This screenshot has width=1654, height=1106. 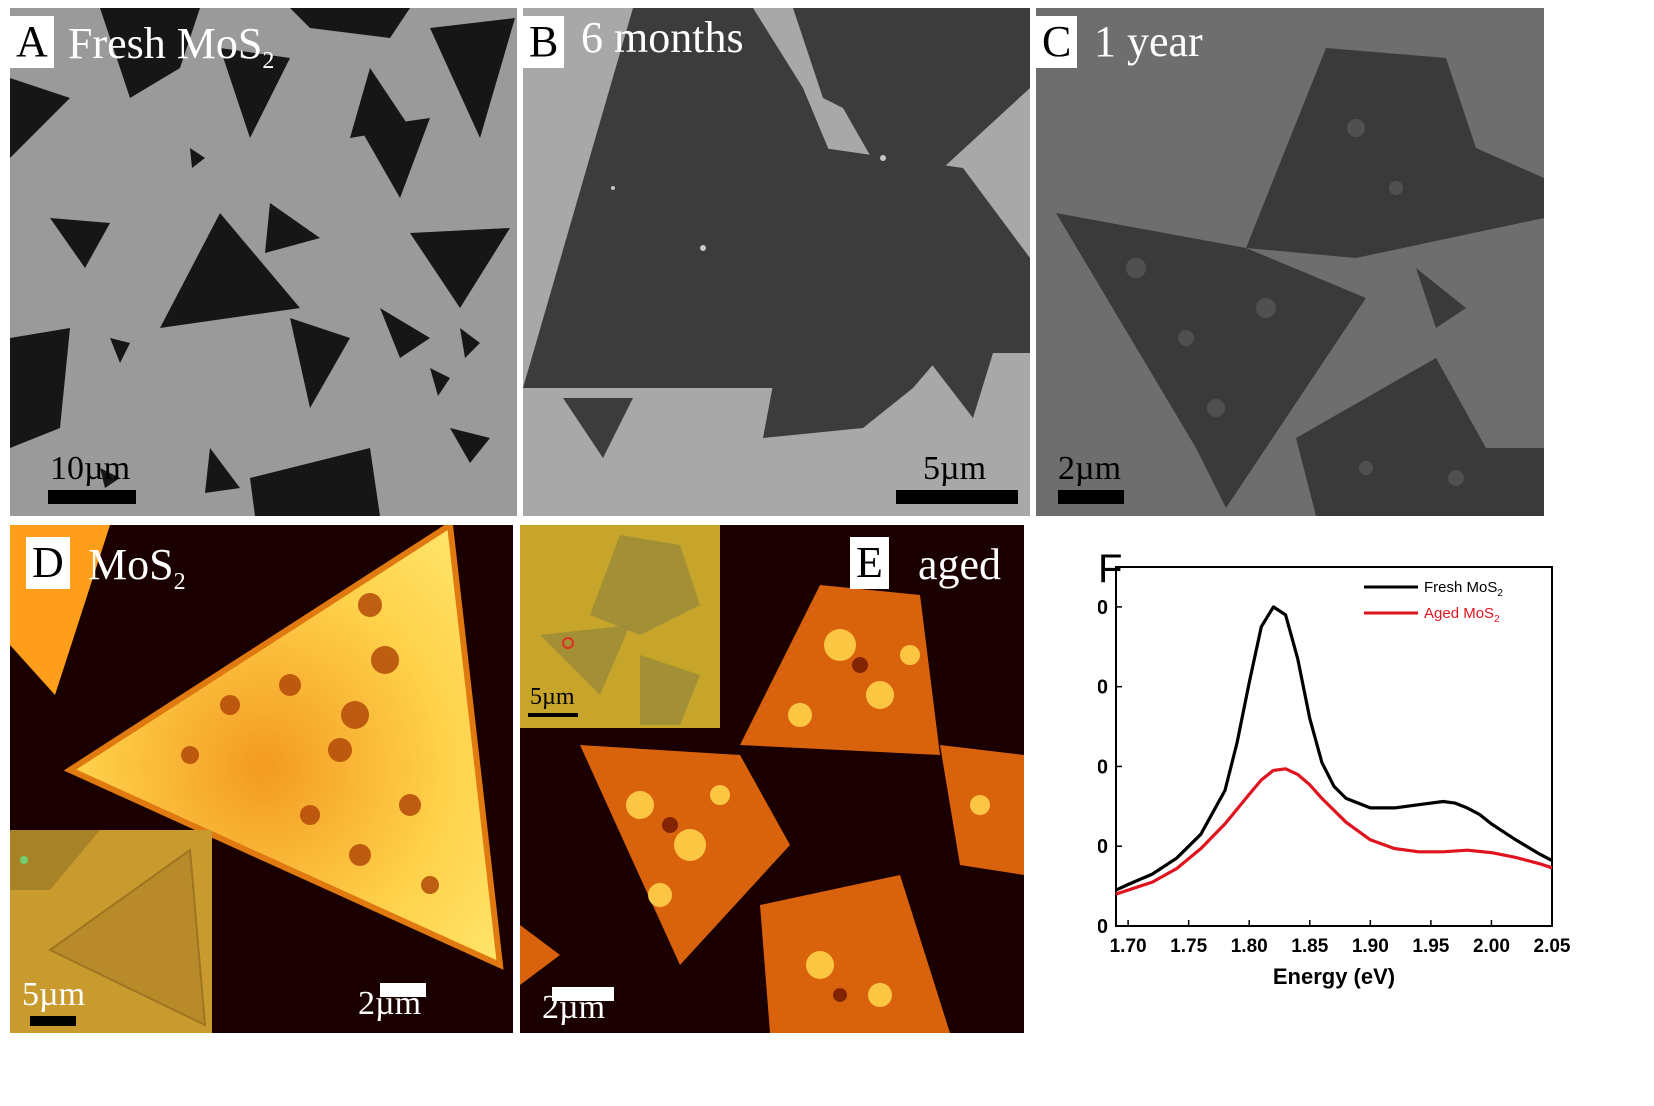 I want to click on panel-d-inset-scalebar, so click(x=53, y=1021).